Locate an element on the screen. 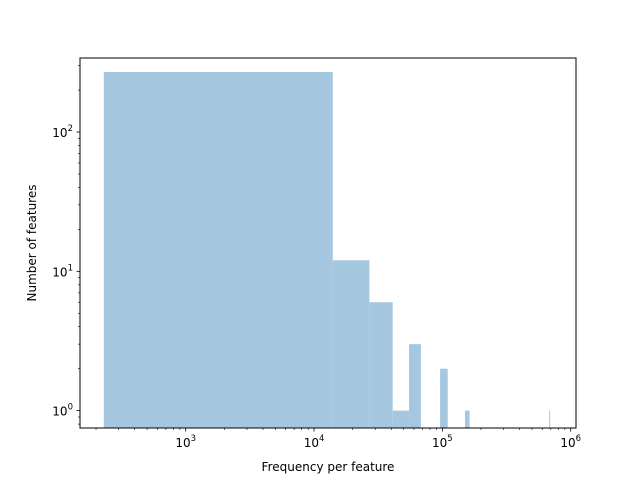  y-tick-label: 10² is located at coordinates (62, 132).